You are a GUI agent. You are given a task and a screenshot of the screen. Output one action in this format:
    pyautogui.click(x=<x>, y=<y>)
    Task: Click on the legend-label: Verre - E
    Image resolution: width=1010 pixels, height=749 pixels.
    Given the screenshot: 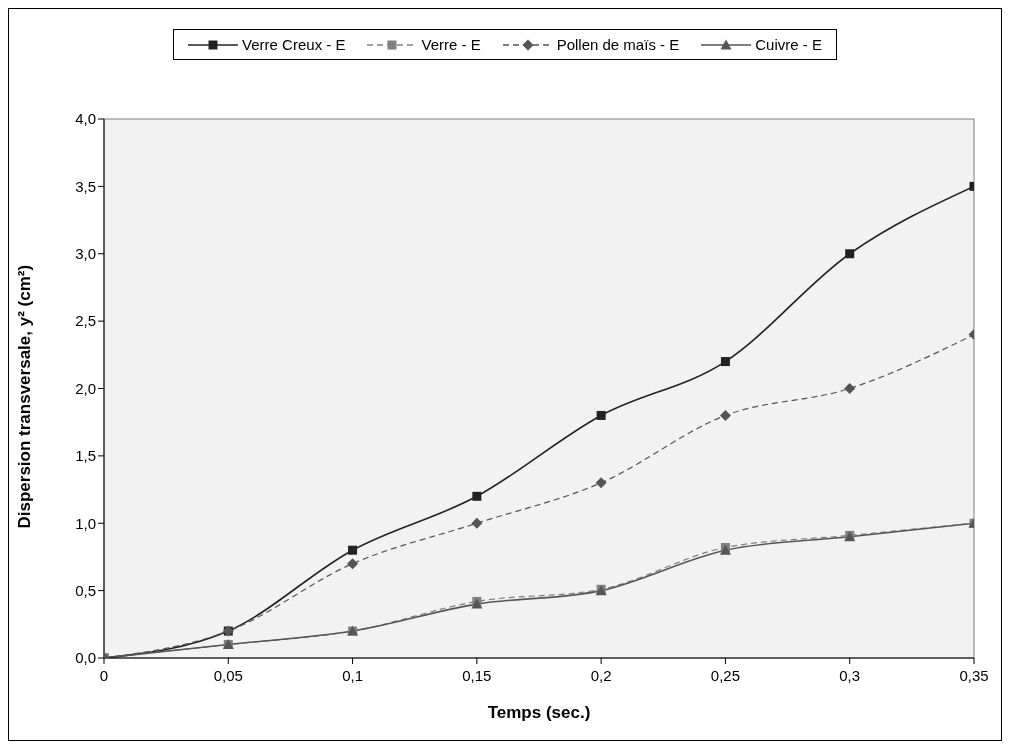 What is the action you would take?
    pyautogui.click(x=451, y=44)
    